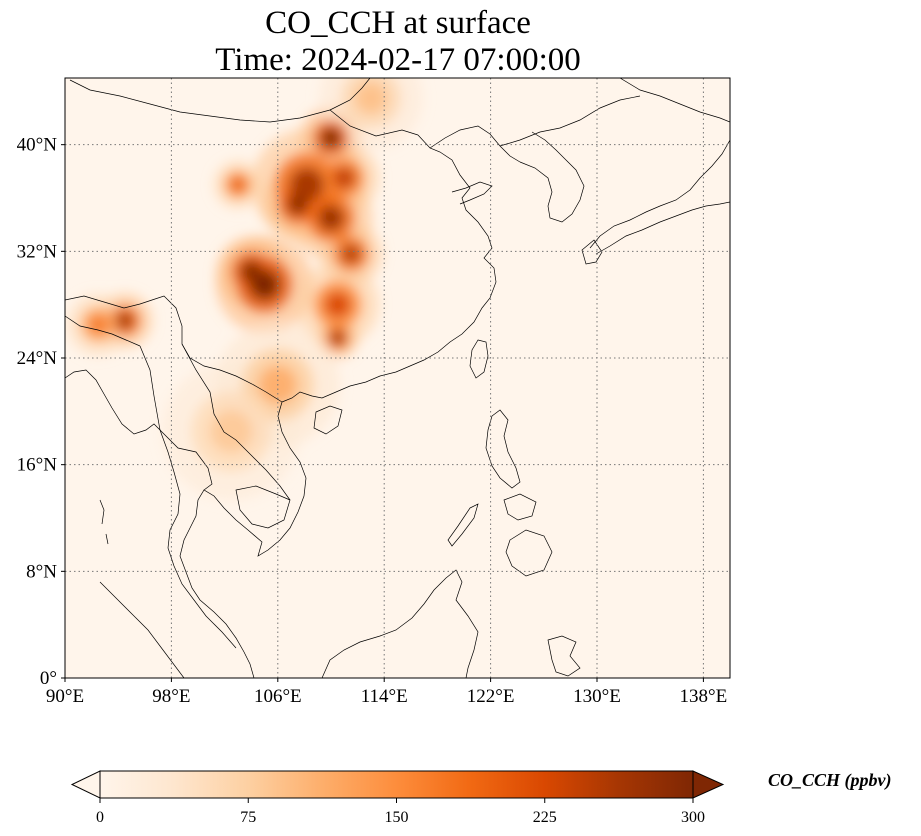  What do you see at coordinates (171, 696) in the screenshot?
I see `longitude-tick-label: 98°E` at bounding box center [171, 696].